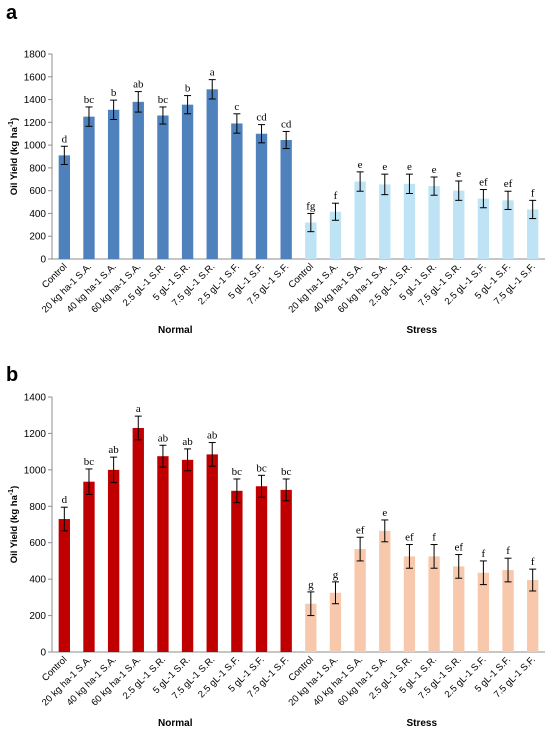 The image size is (550, 734). What do you see at coordinates (35, 77) in the screenshot?
I see `y-tick-label: 1600` at bounding box center [35, 77].